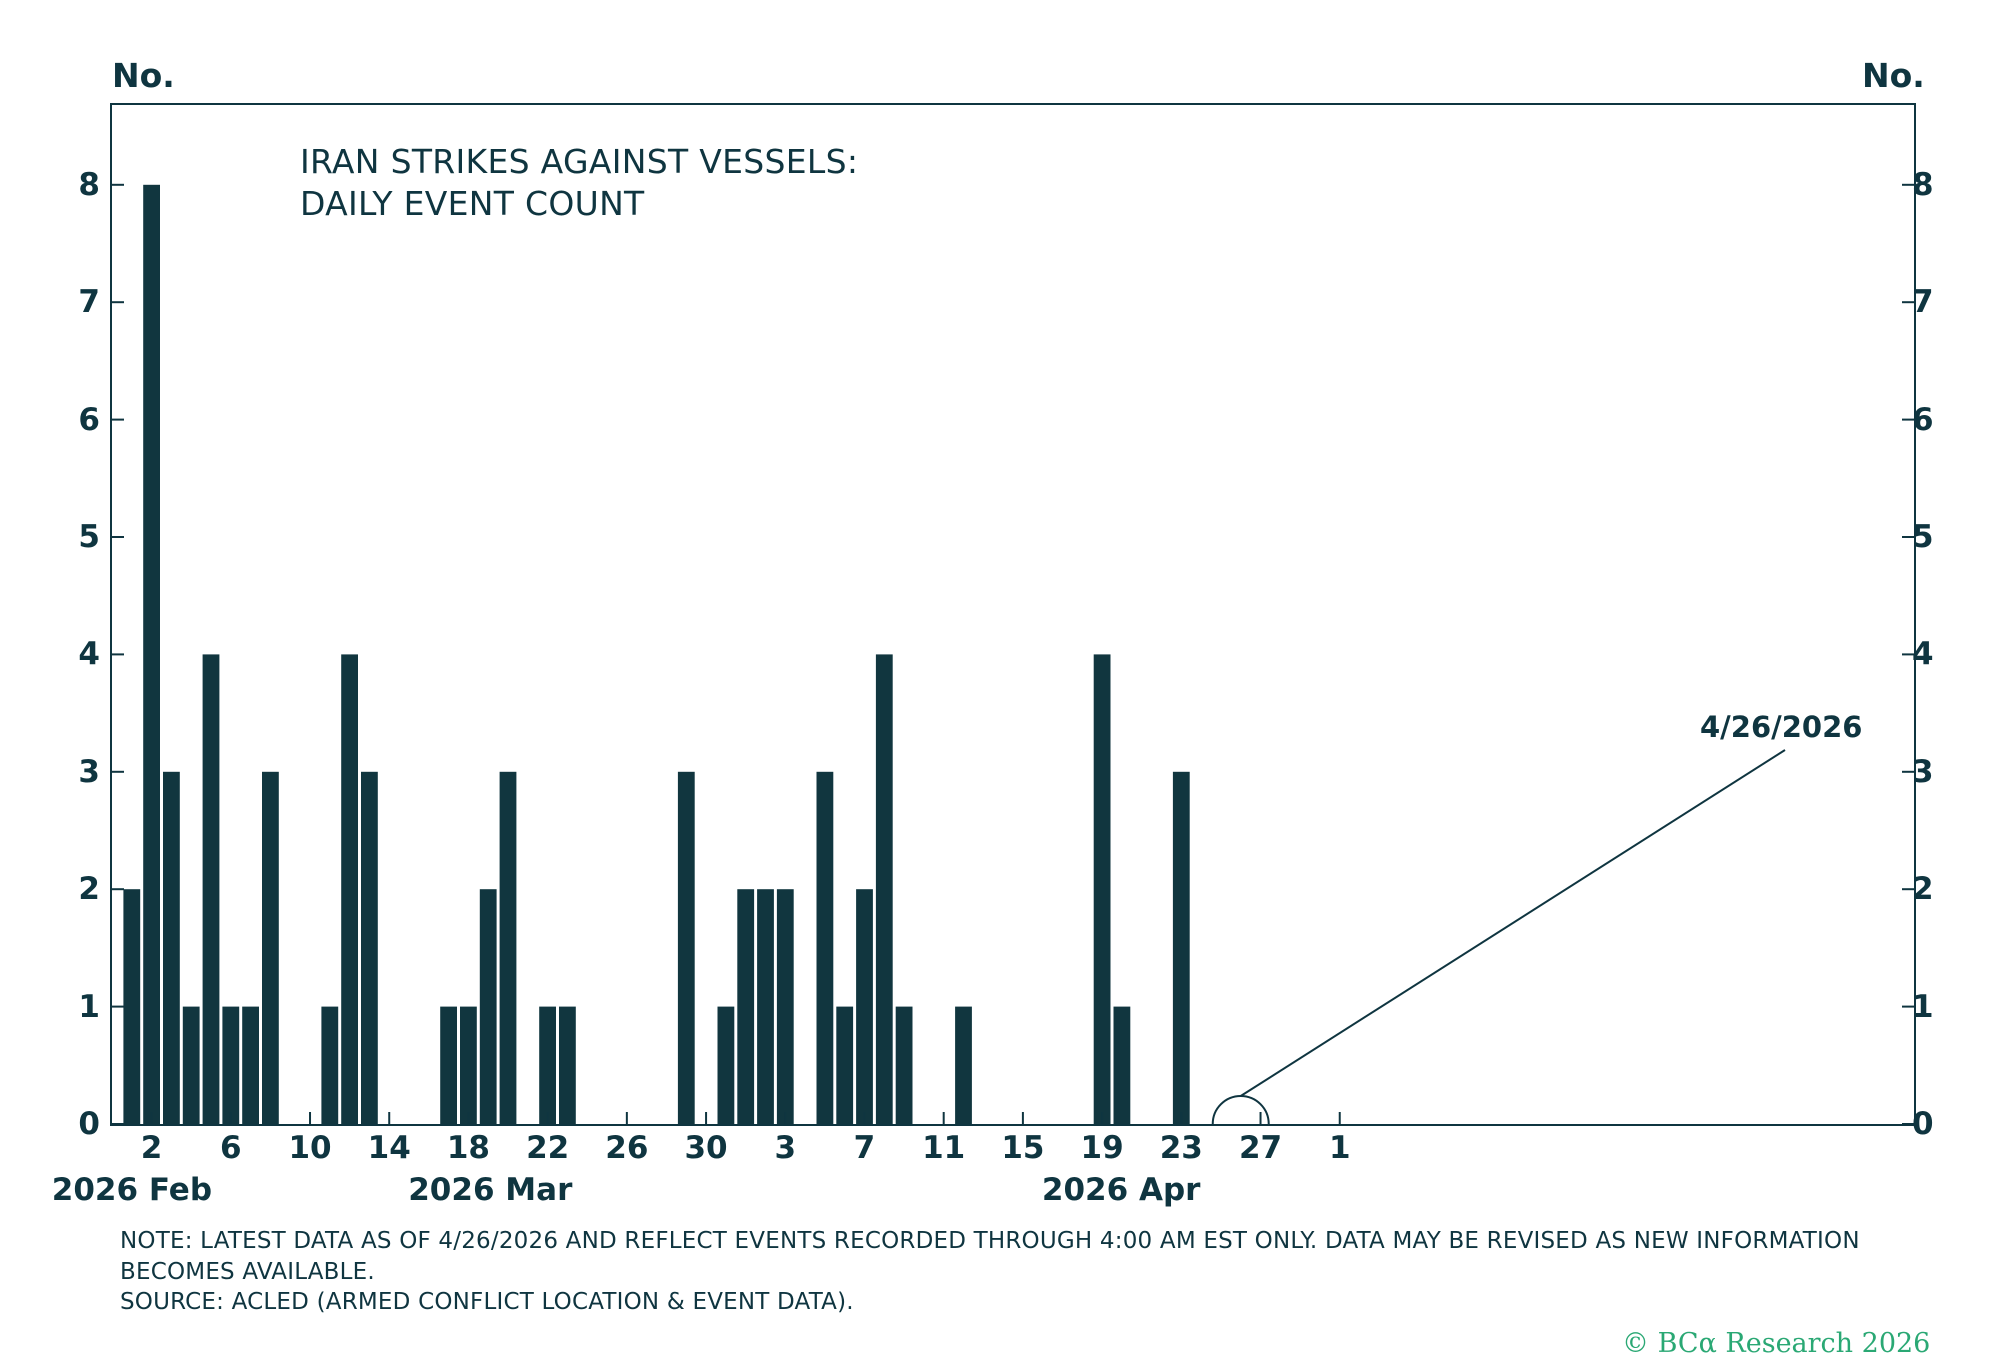  Describe the element at coordinates (1893, 75) in the screenshot. I see `y-axis-unit-right: No.` at that location.